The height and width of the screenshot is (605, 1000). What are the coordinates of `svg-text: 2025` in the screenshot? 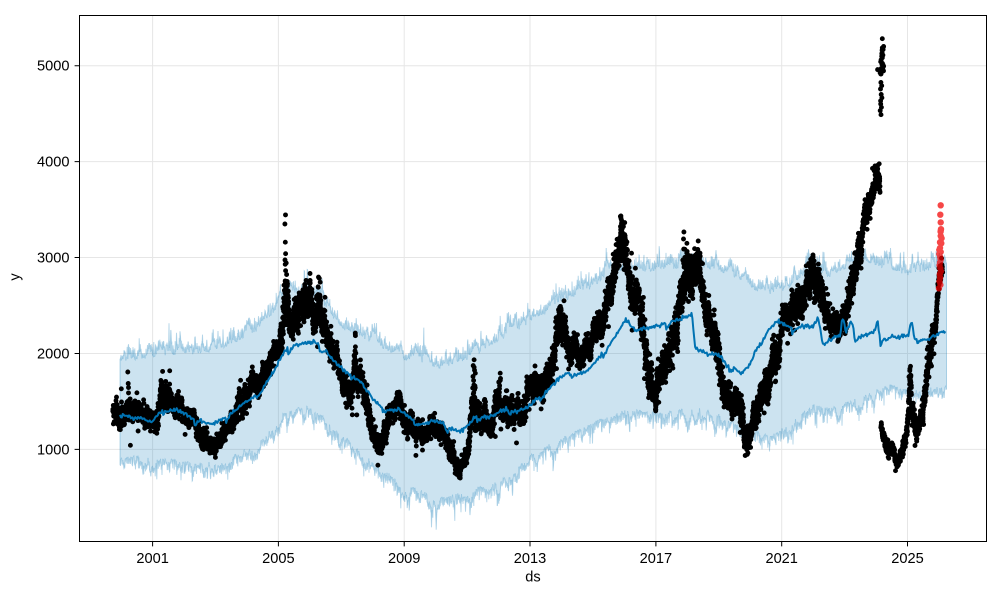 It's located at (907, 559).